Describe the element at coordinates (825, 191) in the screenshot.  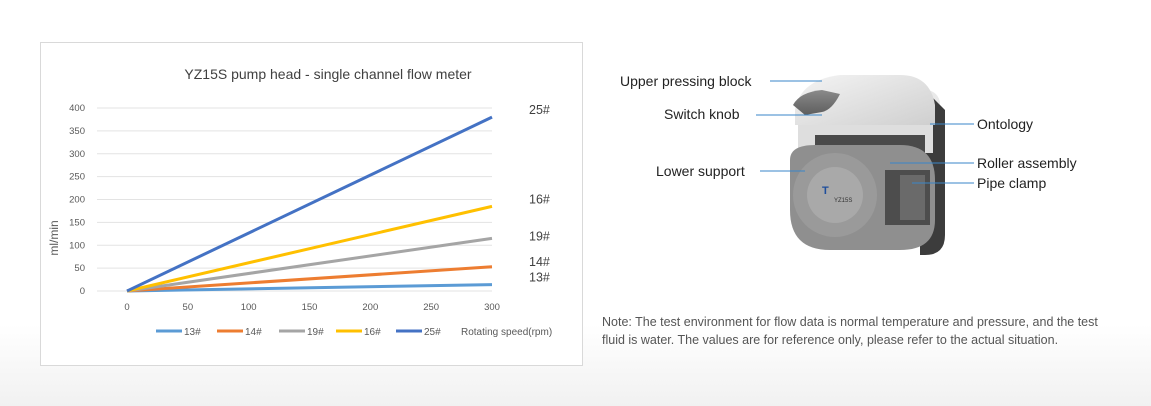
I see `svg-text: T` at that location.